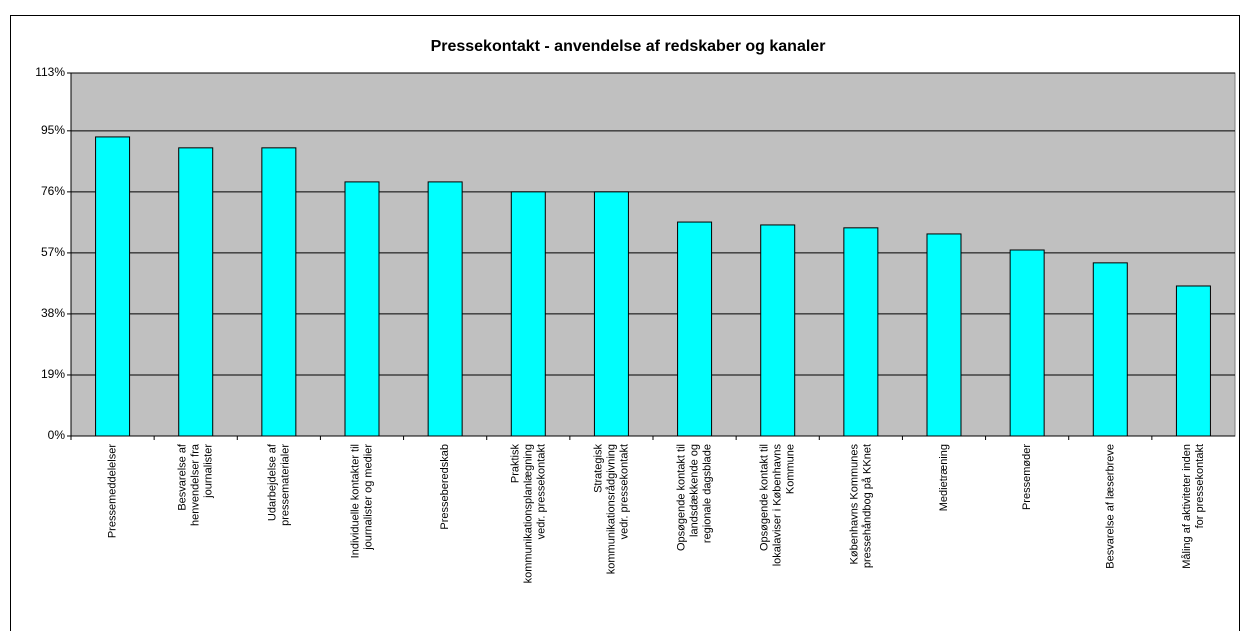 This screenshot has height=631, width=1241. Describe the element at coordinates (53, 130) in the screenshot. I see `y-tick-label: 95%` at that location.